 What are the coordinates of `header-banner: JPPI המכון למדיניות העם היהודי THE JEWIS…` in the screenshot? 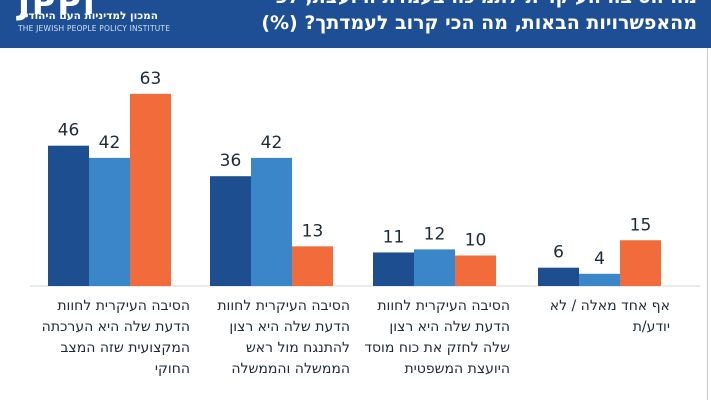 It's located at (355, 24).